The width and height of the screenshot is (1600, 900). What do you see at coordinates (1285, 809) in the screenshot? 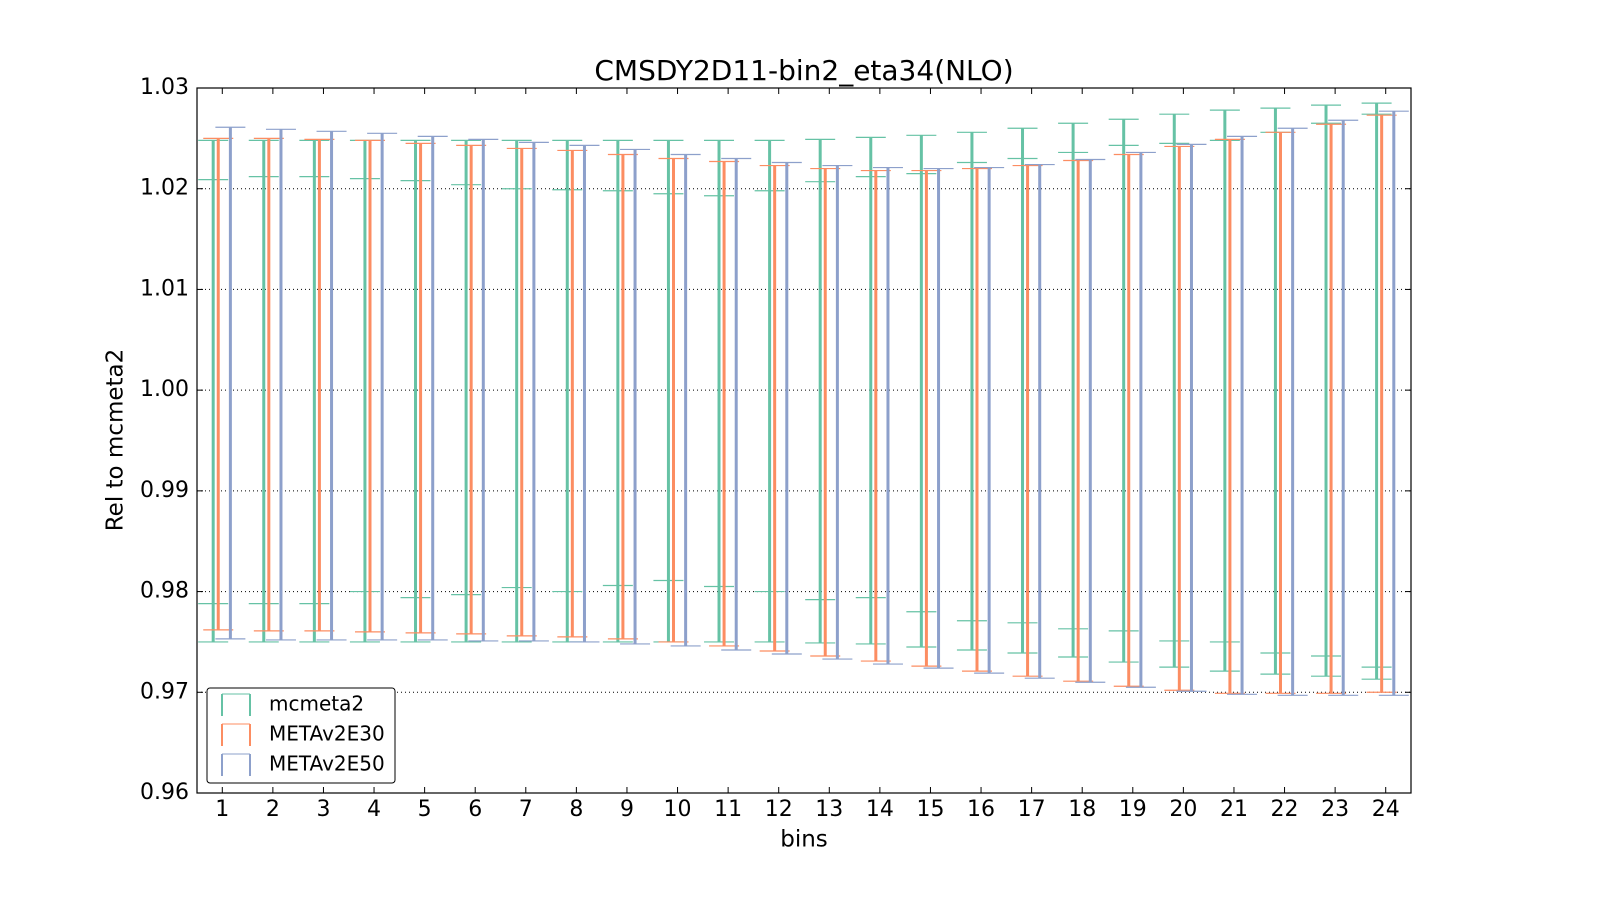
I see `x-tick-label: 22` at bounding box center [1285, 809].